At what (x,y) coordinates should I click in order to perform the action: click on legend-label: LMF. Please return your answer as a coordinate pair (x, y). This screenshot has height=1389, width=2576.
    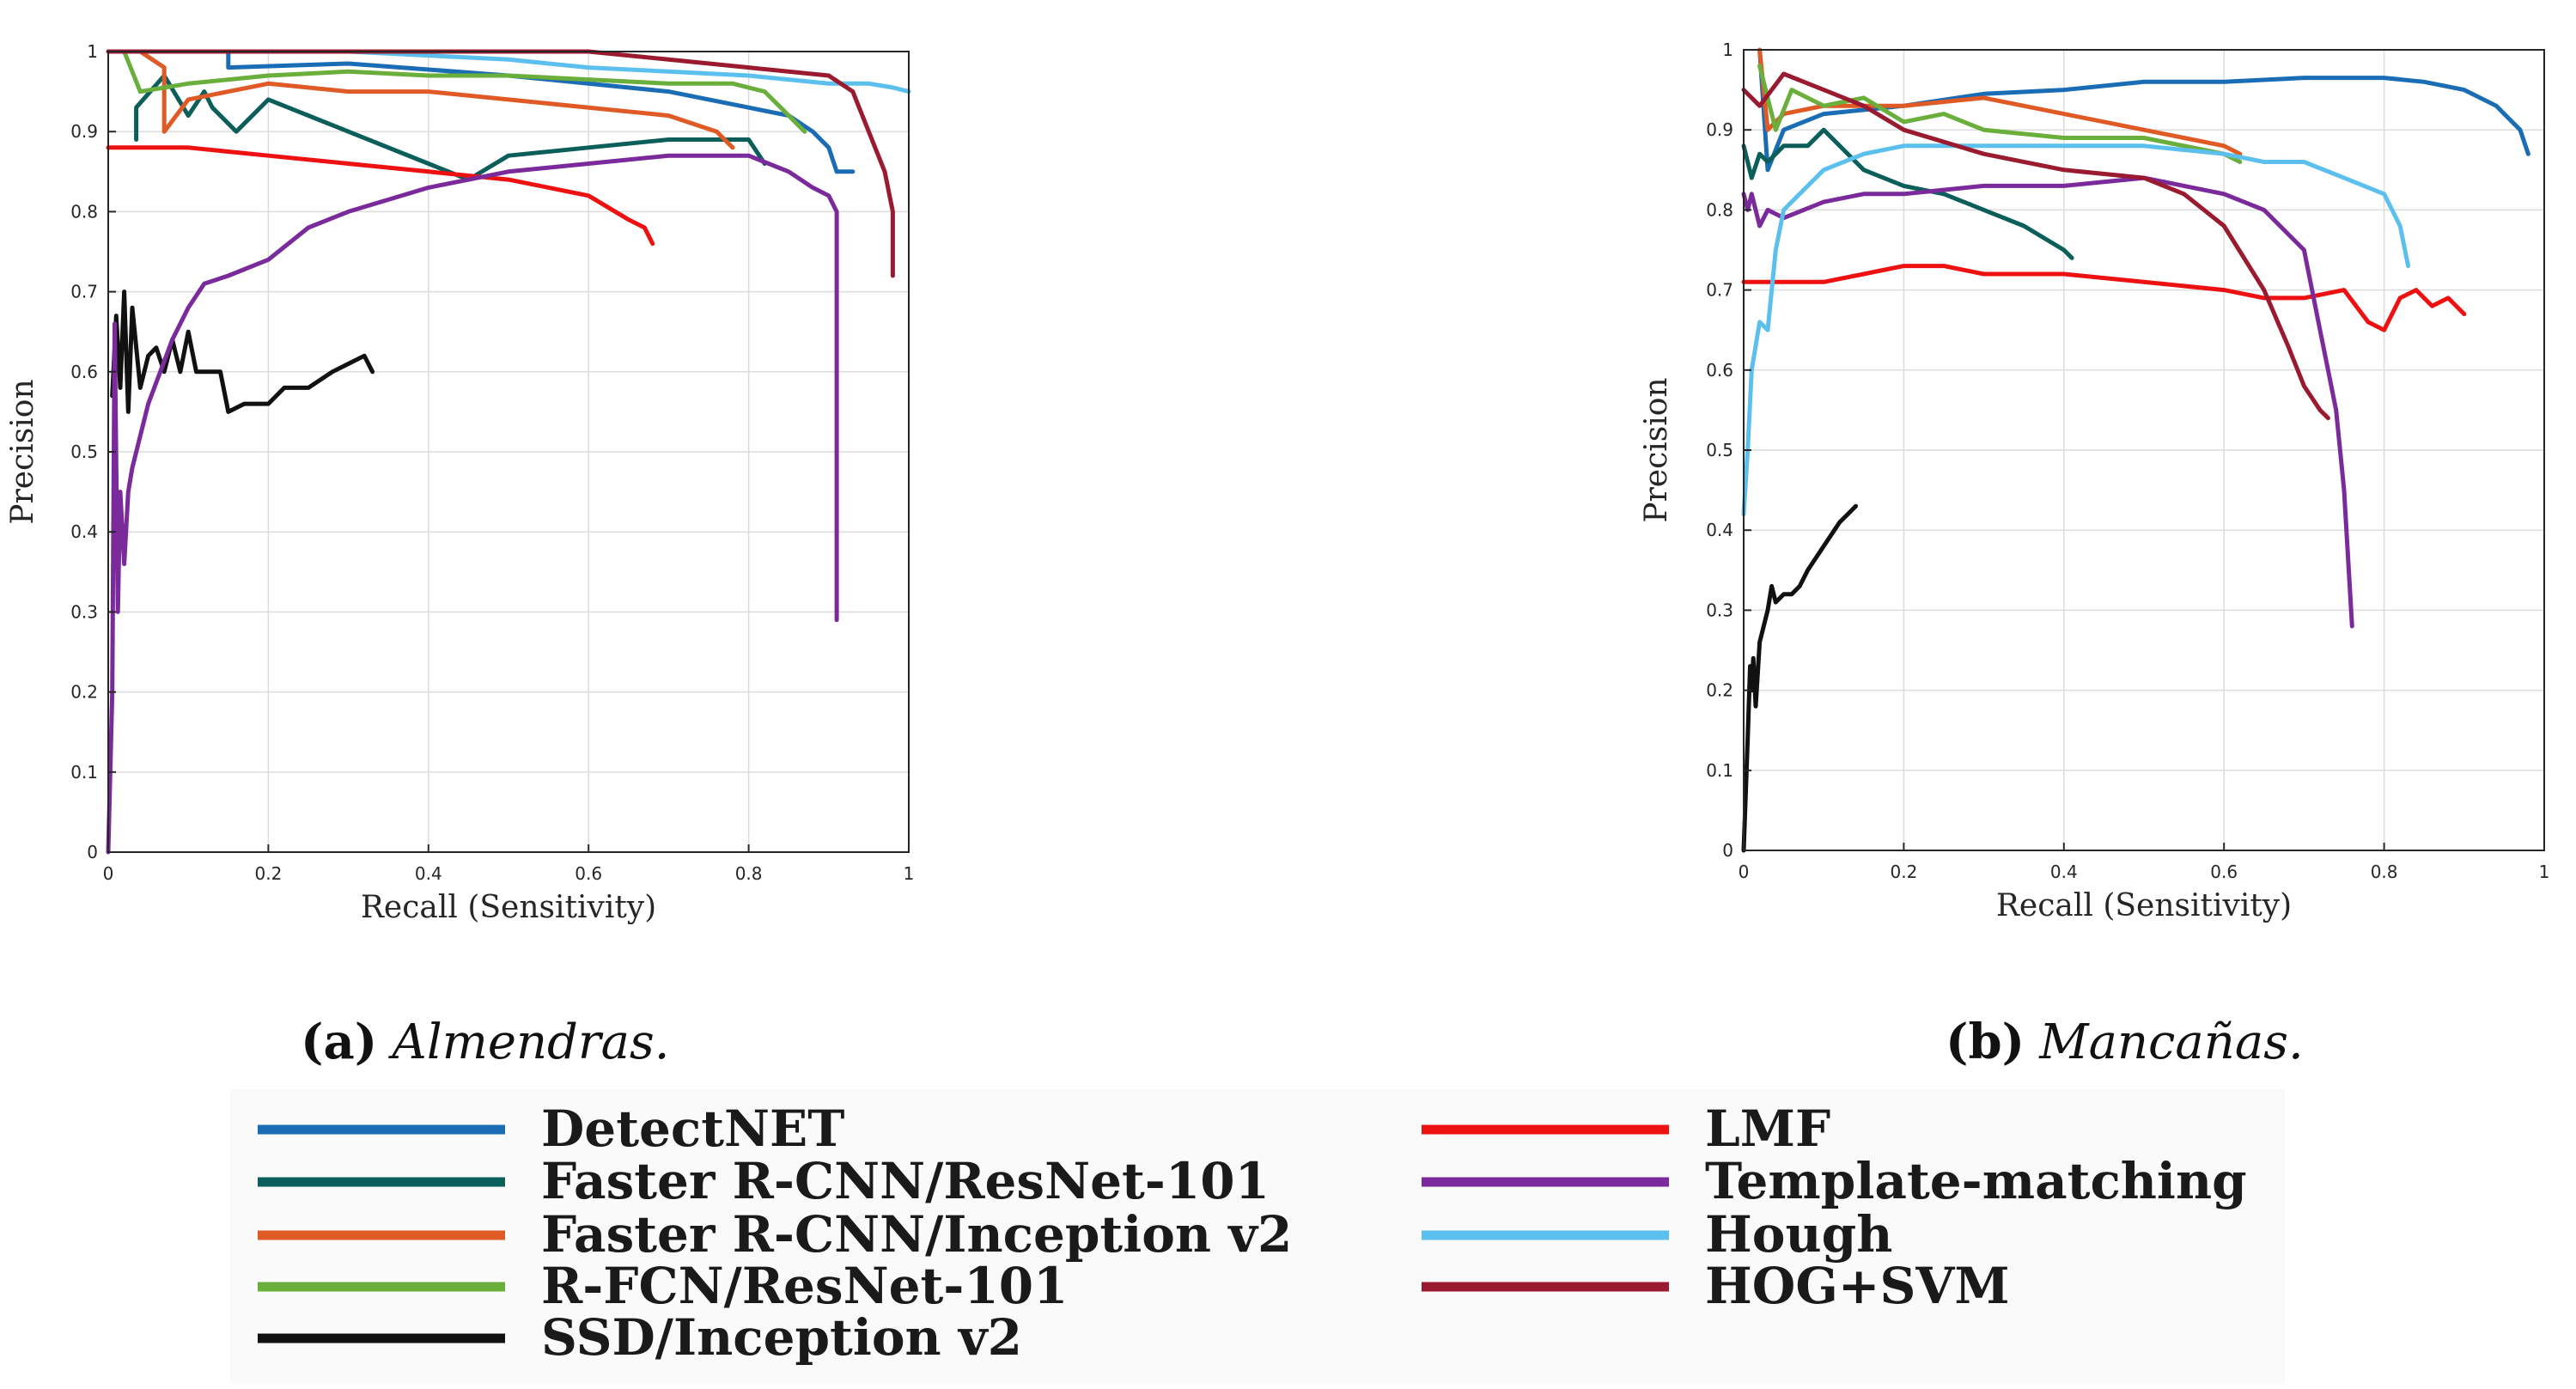
    Looking at the image, I should click on (1768, 1129).